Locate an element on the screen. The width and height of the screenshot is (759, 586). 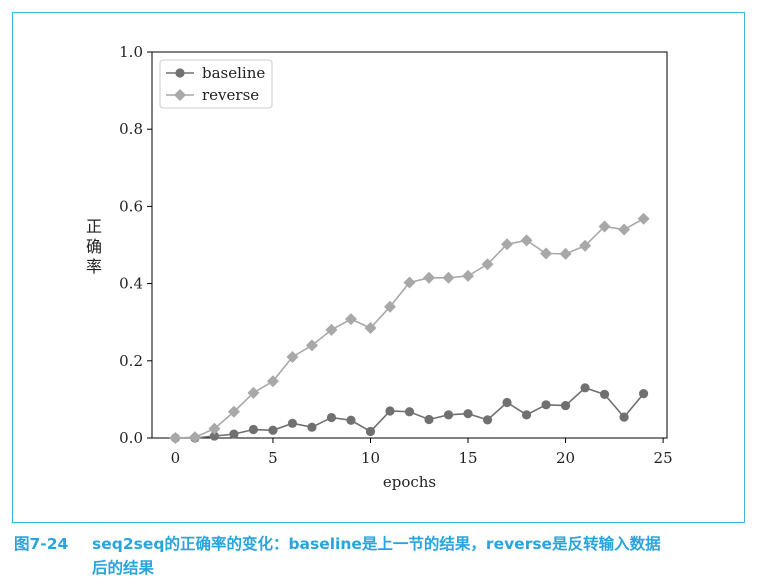
y-axis-label-char: 率 is located at coordinates (94, 266).